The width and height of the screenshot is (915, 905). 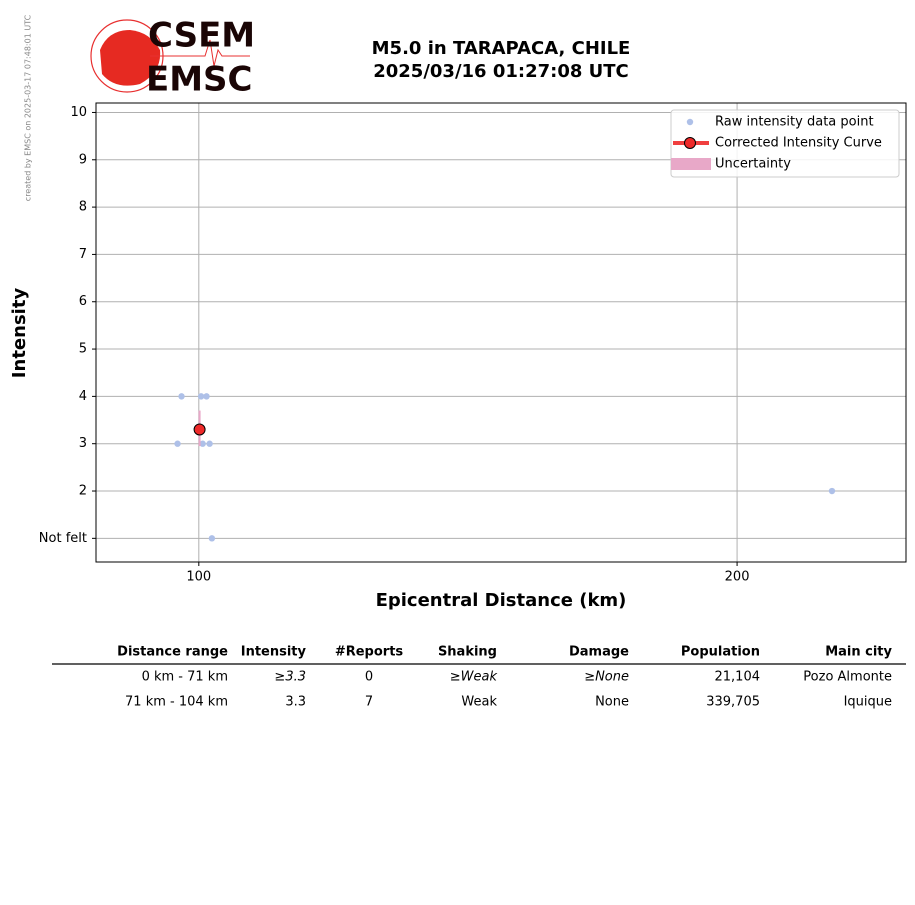 I want to click on logo-map, so click(x=130, y=58).